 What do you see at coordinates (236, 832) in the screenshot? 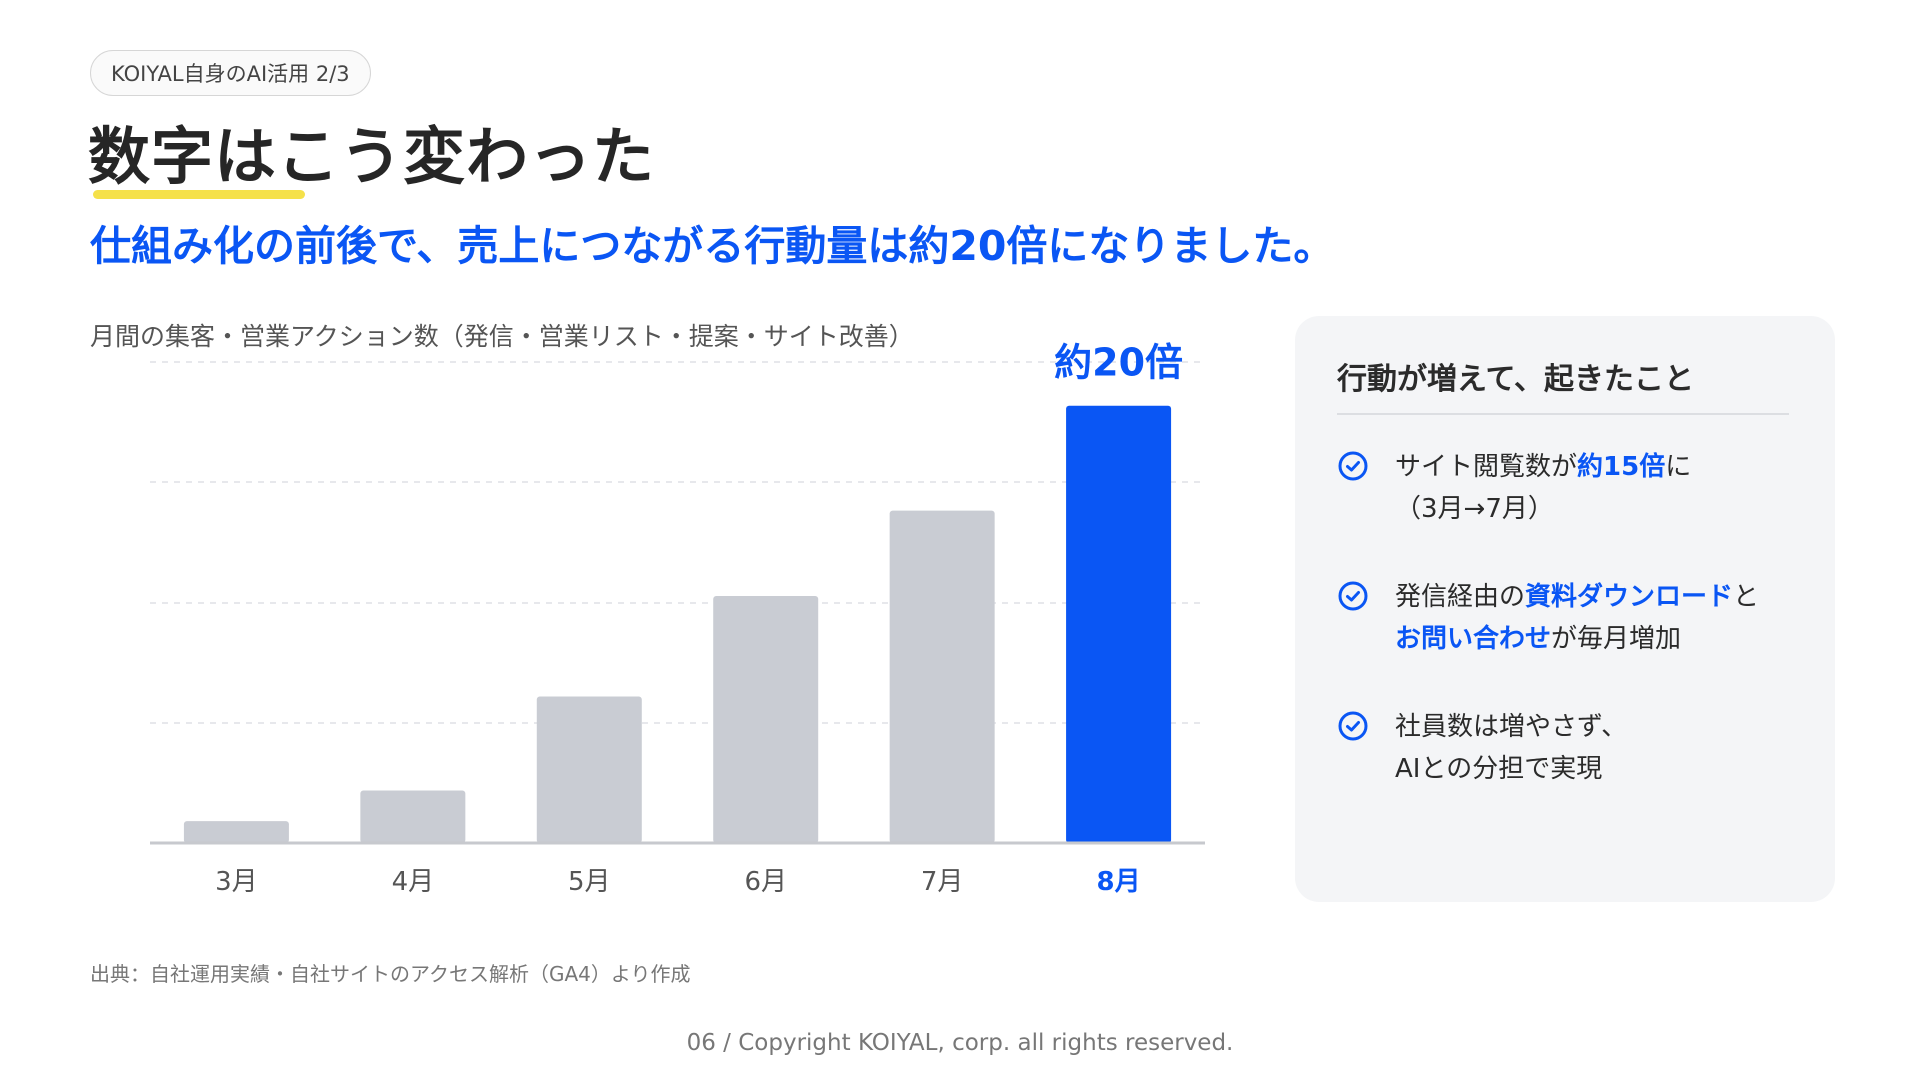
I see `bar-3月` at bounding box center [236, 832].